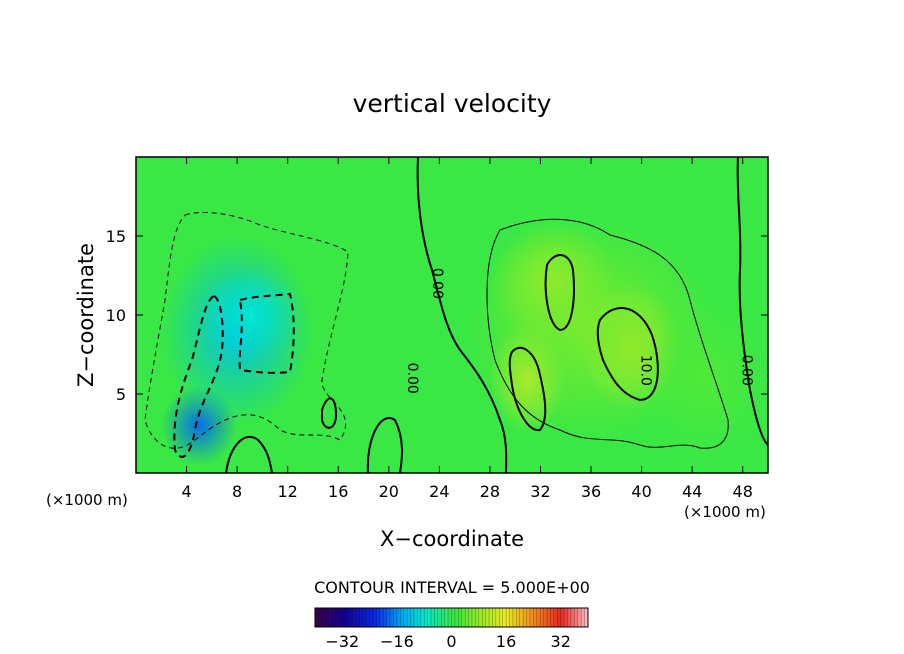  What do you see at coordinates (451, 641) in the screenshot?
I see `colorbar-tick-label: 0` at bounding box center [451, 641].